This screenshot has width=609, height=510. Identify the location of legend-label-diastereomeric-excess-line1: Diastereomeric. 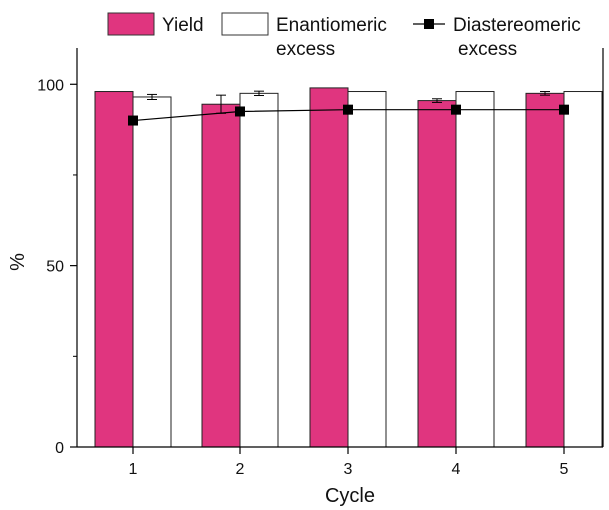
(517, 25).